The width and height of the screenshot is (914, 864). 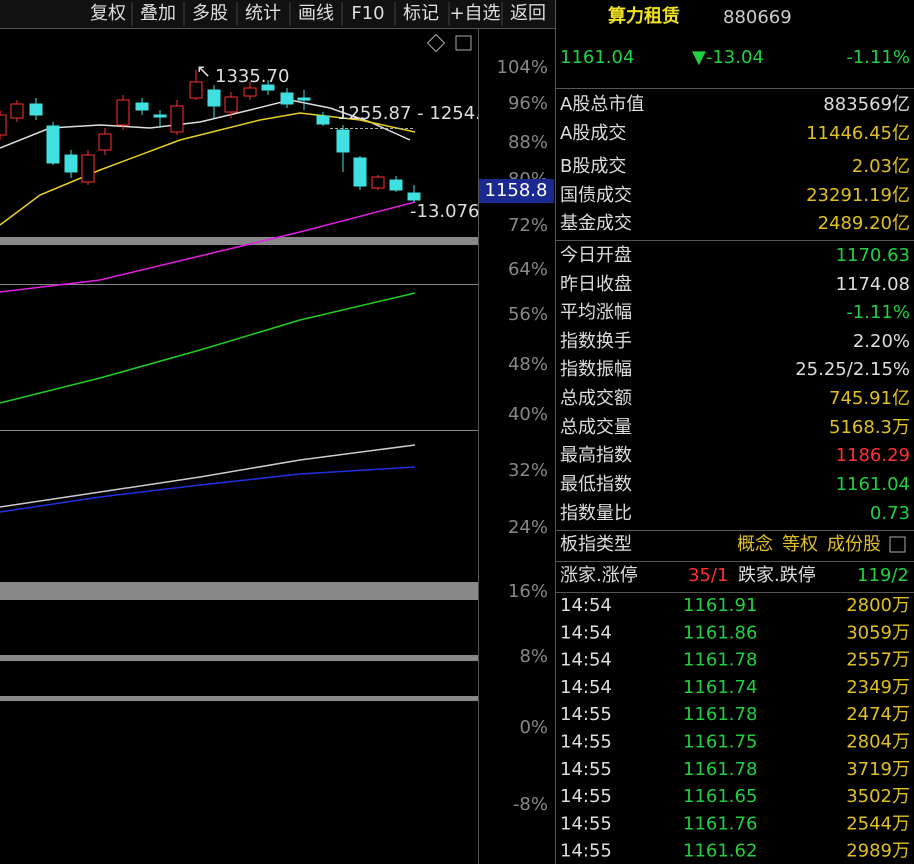 I want to click on stat-label: 最高指数, so click(x=596, y=455).